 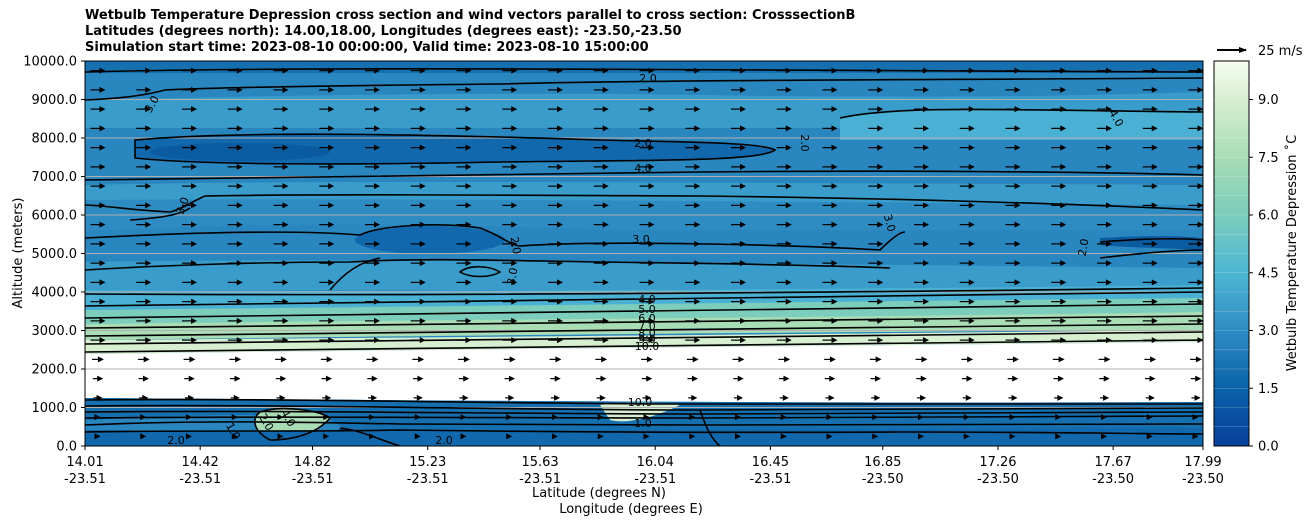 I want to click on contour-label: 5.0, so click(x=647, y=309).